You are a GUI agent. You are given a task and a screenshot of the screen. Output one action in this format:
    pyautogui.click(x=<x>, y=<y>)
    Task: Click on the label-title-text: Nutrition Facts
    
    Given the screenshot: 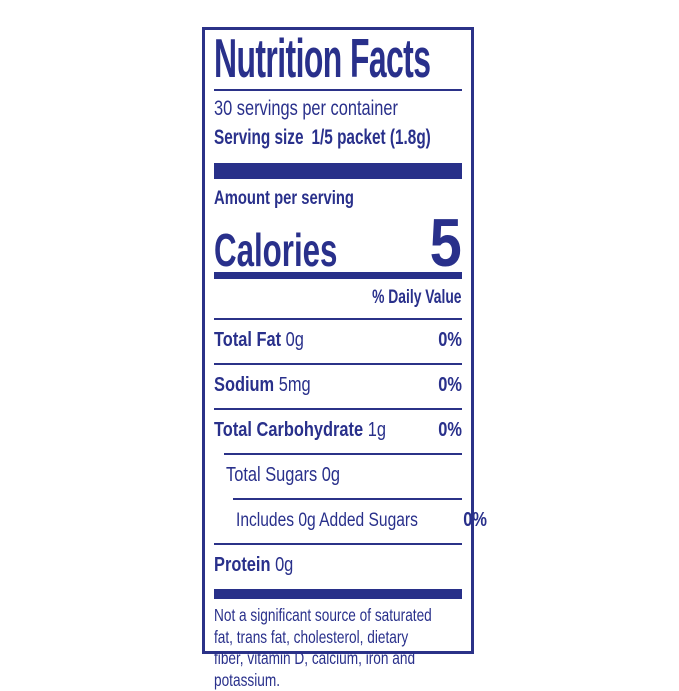 What is the action you would take?
    pyautogui.click(x=322, y=58)
    